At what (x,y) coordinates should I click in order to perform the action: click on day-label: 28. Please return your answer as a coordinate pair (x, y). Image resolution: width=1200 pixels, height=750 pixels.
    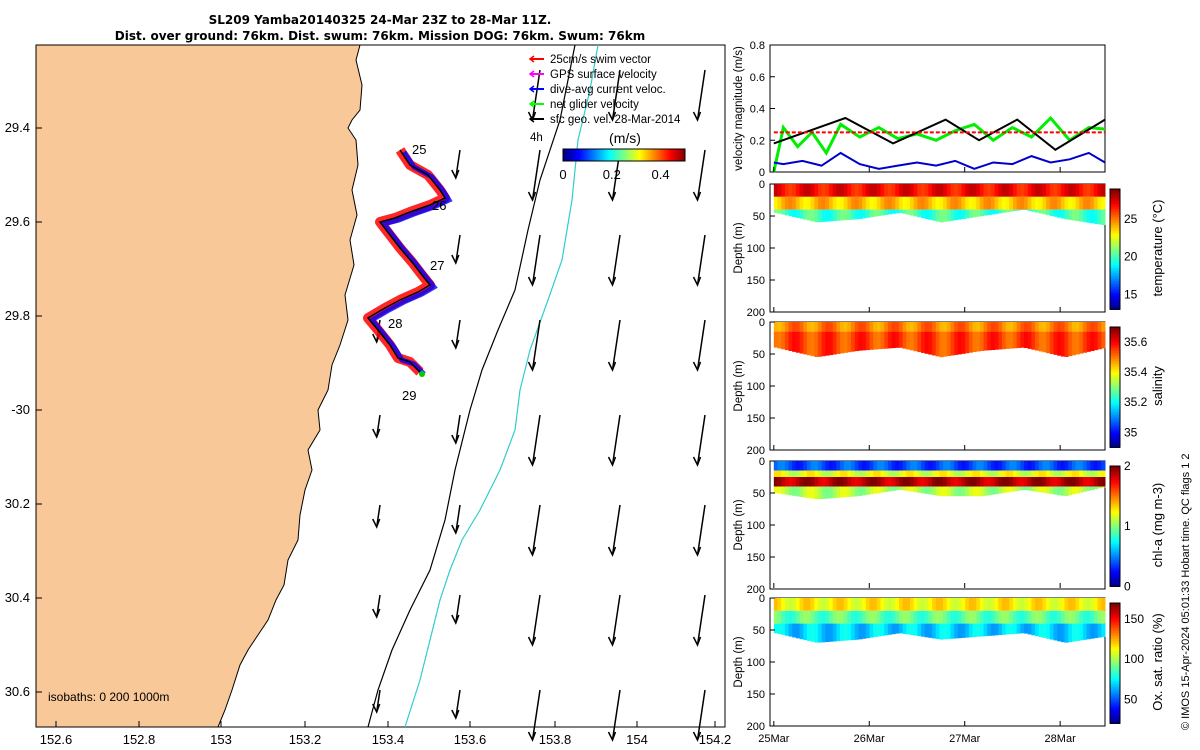
    Looking at the image, I should click on (395, 323).